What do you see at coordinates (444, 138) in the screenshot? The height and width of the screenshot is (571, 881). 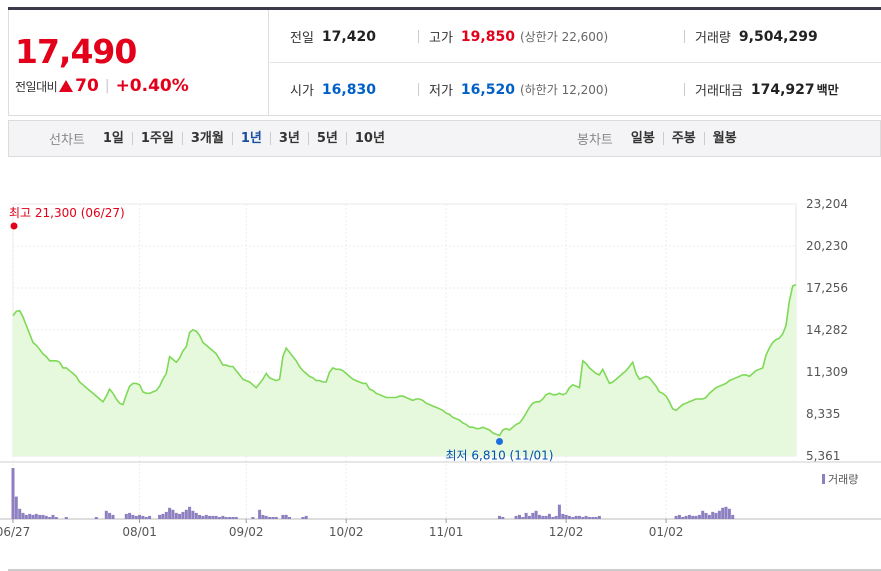 I see `chart-tab-bar: 선차트 1일 1주일 3개월 1년 3년 5년 10년 봉차트 일봉 주봉 월봉` at bounding box center [444, 138].